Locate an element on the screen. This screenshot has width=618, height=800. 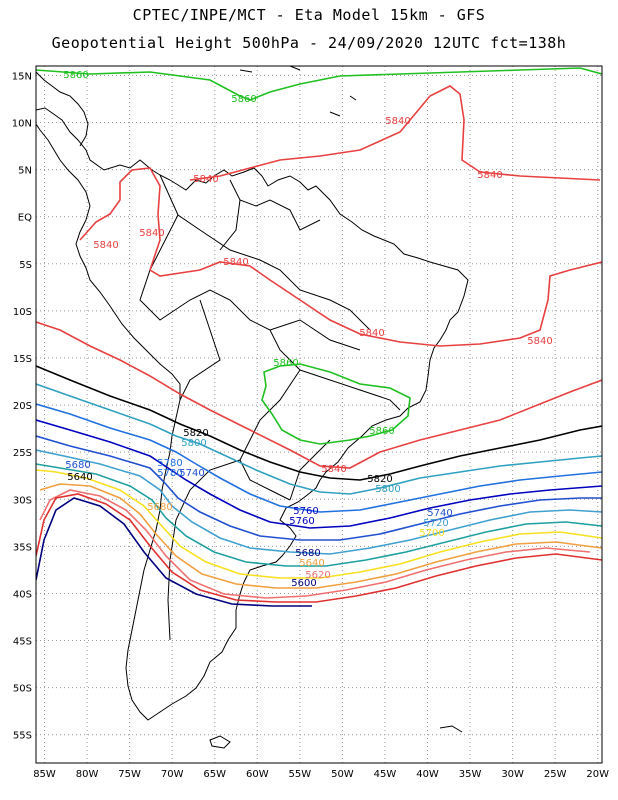
lat-tick-label: 20S is located at coordinates (22, 406).